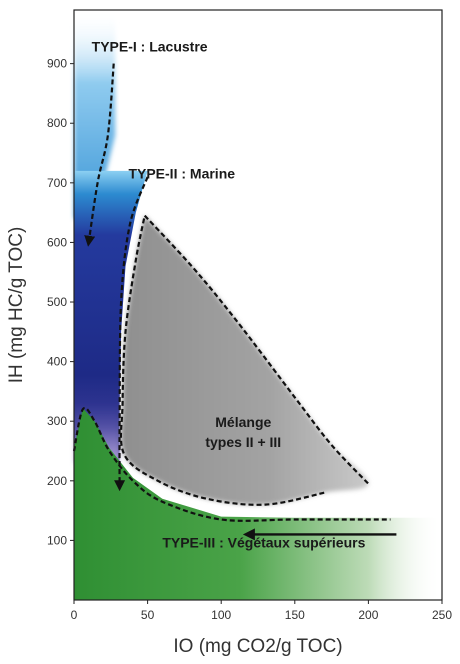 This screenshot has width=460, height=664. I want to click on x-tick-label: 250, so click(442, 615).